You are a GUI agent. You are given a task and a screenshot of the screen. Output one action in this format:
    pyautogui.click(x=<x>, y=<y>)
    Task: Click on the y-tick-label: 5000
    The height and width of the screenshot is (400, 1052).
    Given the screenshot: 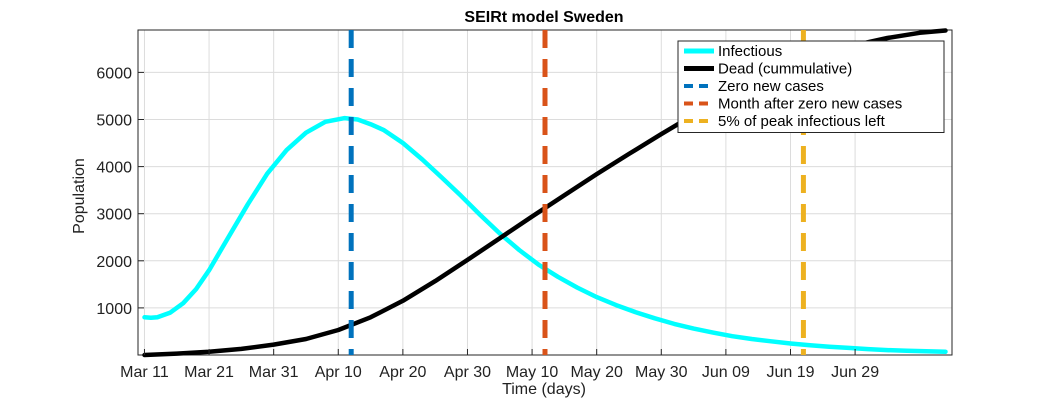 What is the action you would take?
    pyautogui.click(x=114, y=120)
    